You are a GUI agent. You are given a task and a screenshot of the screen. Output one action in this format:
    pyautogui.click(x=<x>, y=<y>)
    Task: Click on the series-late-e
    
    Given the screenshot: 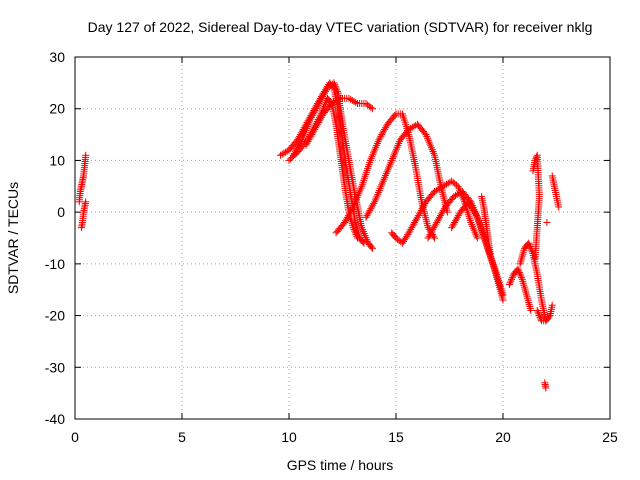 What is the action you would take?
    pyautogui.click(x=544, y=313)
    